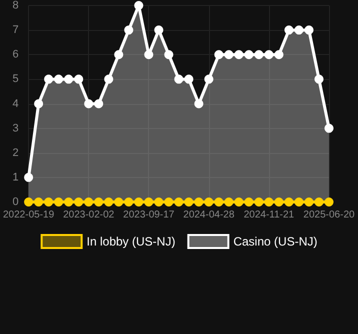 This screenshot has height=334, width=358. Describe the element at coordinates (15, 54) in the screenshot. I see `y-tick-label: 6` at that location.